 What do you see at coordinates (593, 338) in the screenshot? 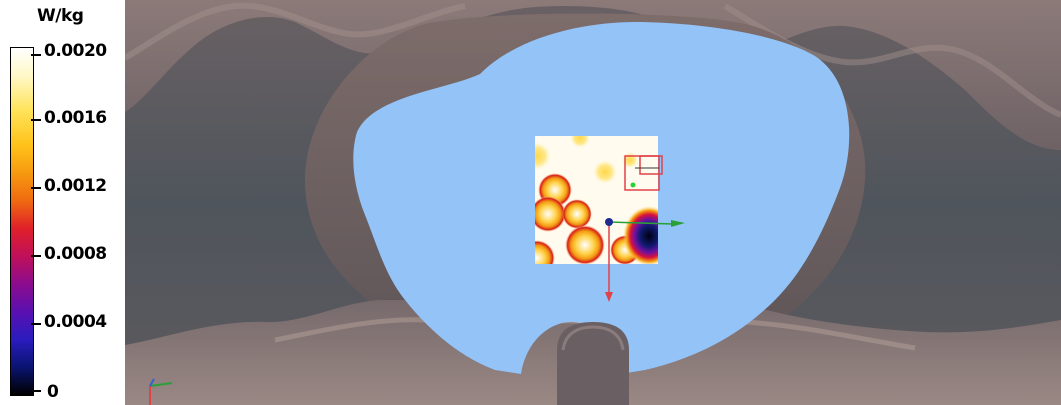
I see `model-protrusion-highlight` at bounding box center [593, 338].